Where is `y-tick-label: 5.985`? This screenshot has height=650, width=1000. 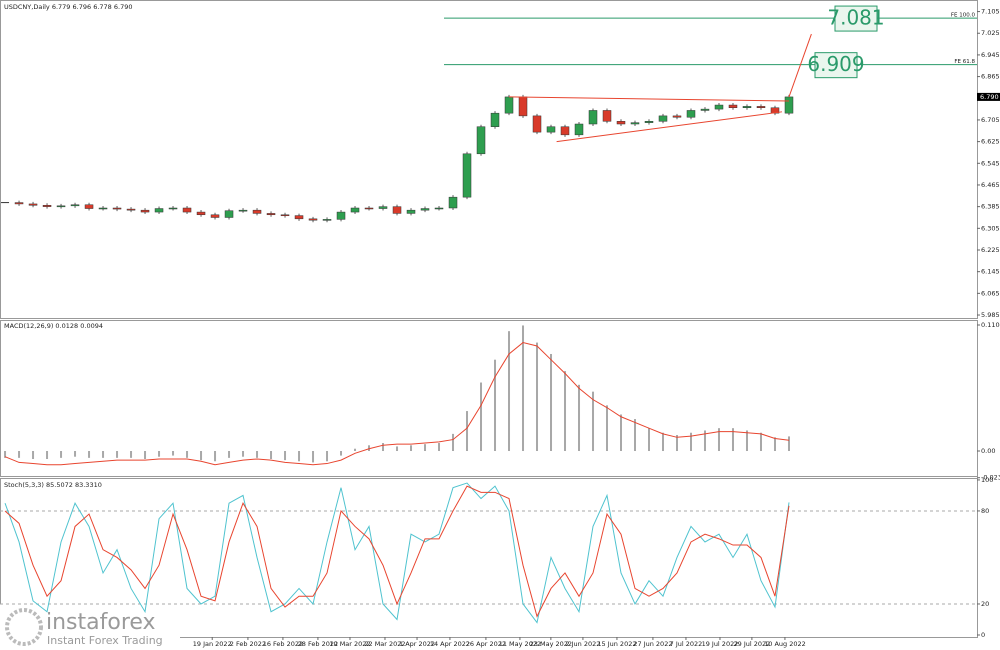 y-tick-label: 5.985 is located at coordinates (990, 315).